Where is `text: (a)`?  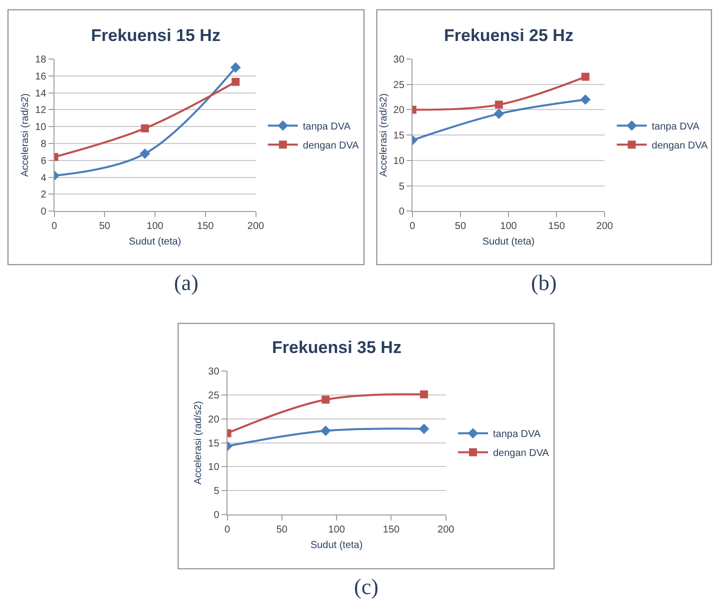
text: (a) is located at coordinates (186, 282).